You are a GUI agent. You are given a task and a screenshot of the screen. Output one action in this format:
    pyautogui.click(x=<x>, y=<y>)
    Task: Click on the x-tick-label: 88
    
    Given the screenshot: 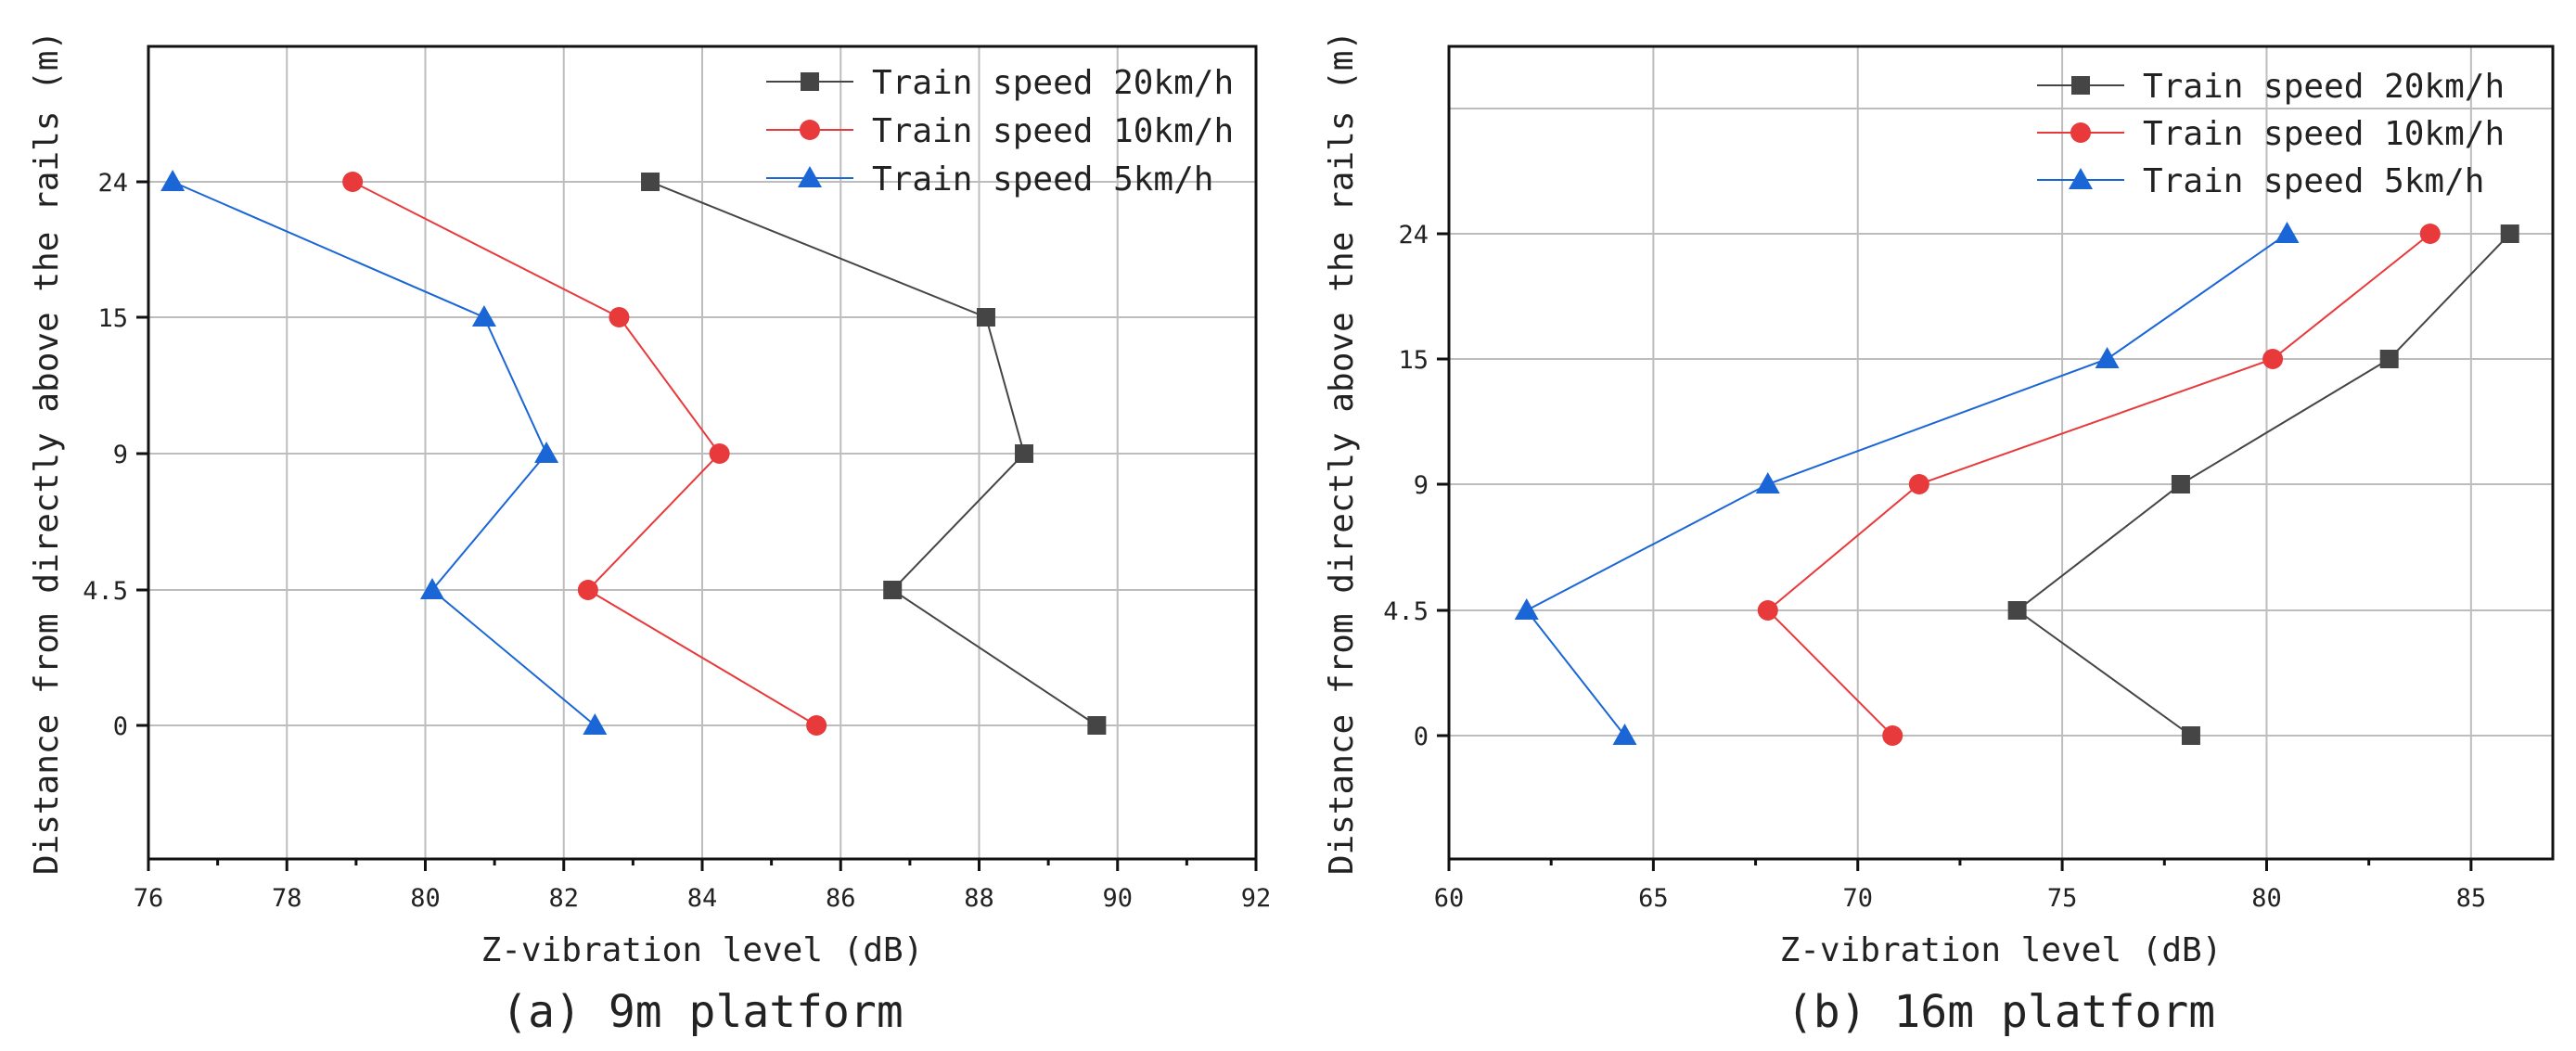 What is the action you would take?
    pyautogui.click(x=979, y=898)
    